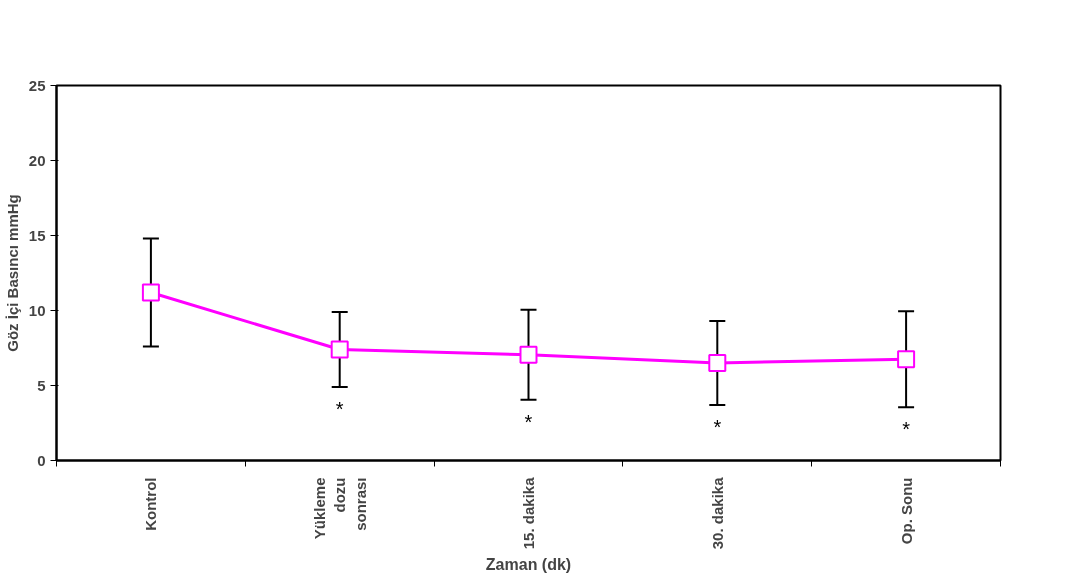 This screenshot has height=584, width=1083. What do you see at coordinates (41, 460) in the screenshot?
I see `y-tick-label: 0` at bounding box center [41, 460].